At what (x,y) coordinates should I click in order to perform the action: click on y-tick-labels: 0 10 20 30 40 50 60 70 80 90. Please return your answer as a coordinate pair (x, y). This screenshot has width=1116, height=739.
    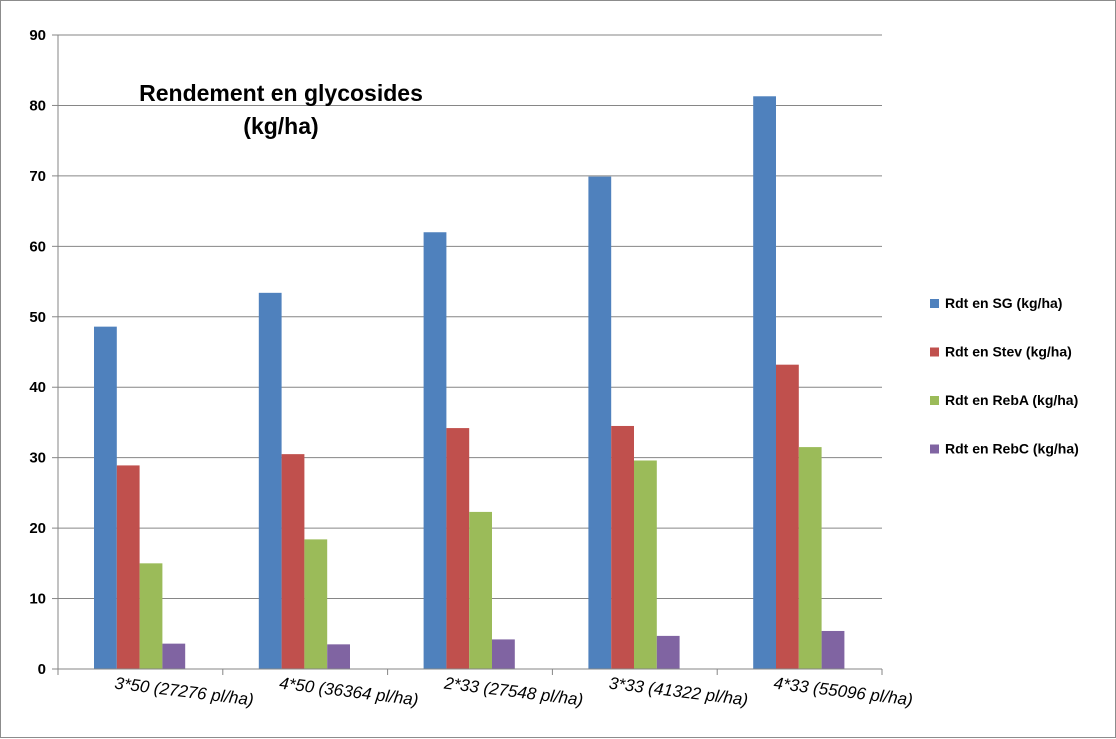
    Looking at the image, I should click on (37, 352).